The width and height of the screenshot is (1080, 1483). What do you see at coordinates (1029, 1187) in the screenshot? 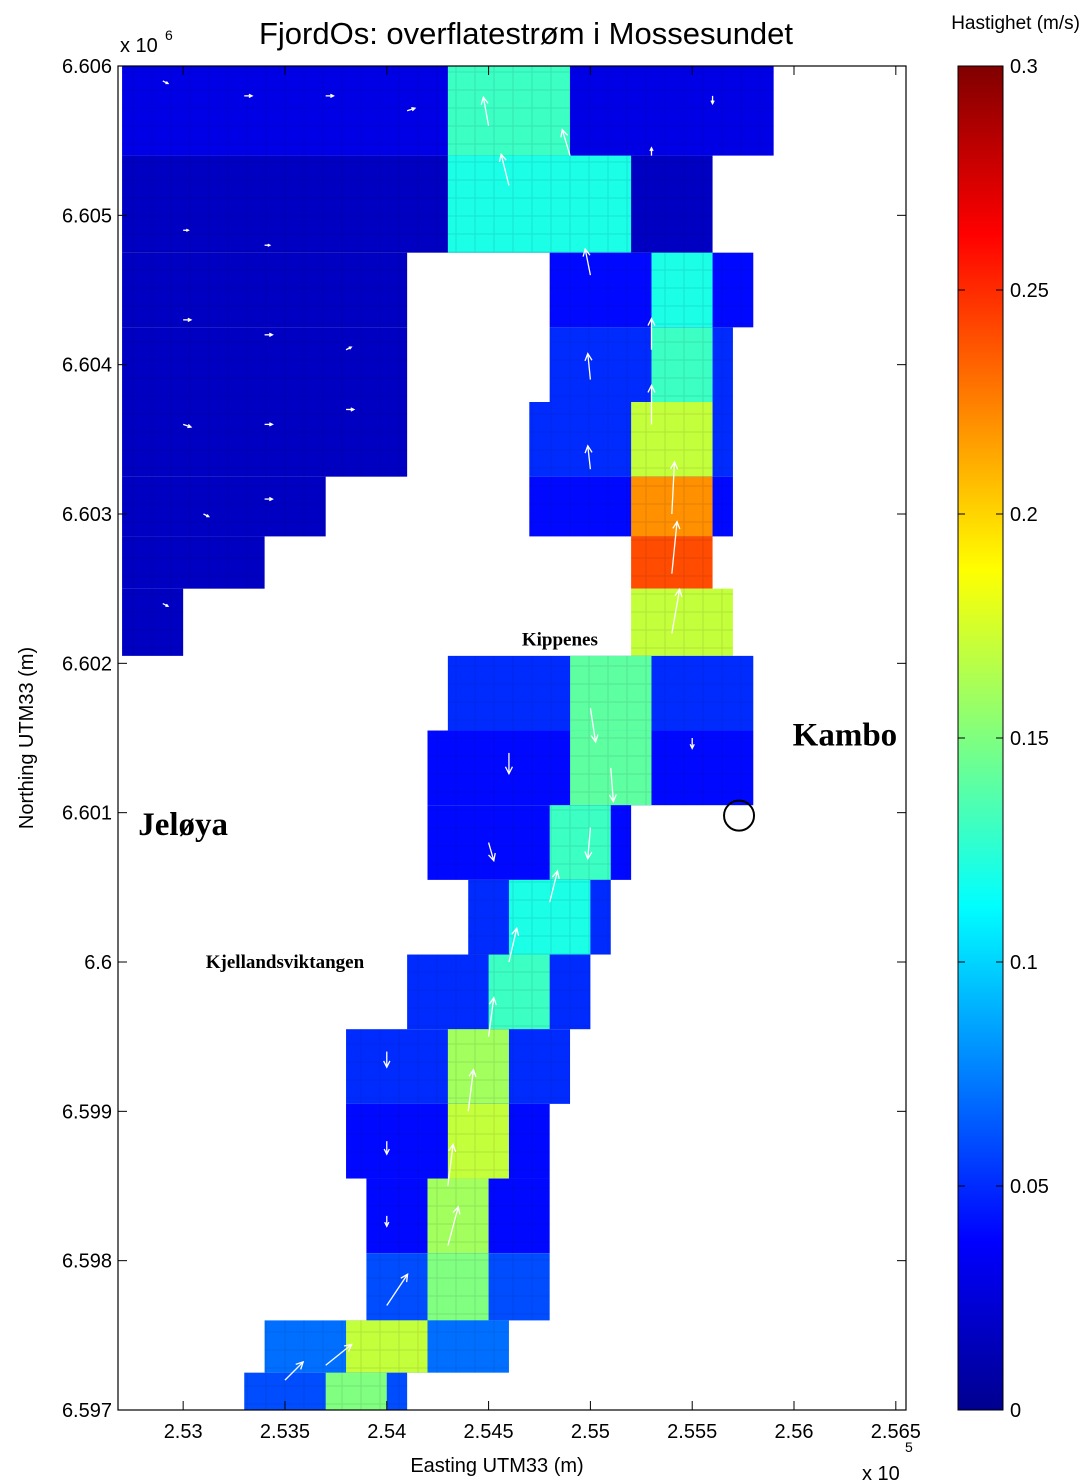
I see `colorbar-tick-label: 0.05` at bounding box center [1029, 1187].